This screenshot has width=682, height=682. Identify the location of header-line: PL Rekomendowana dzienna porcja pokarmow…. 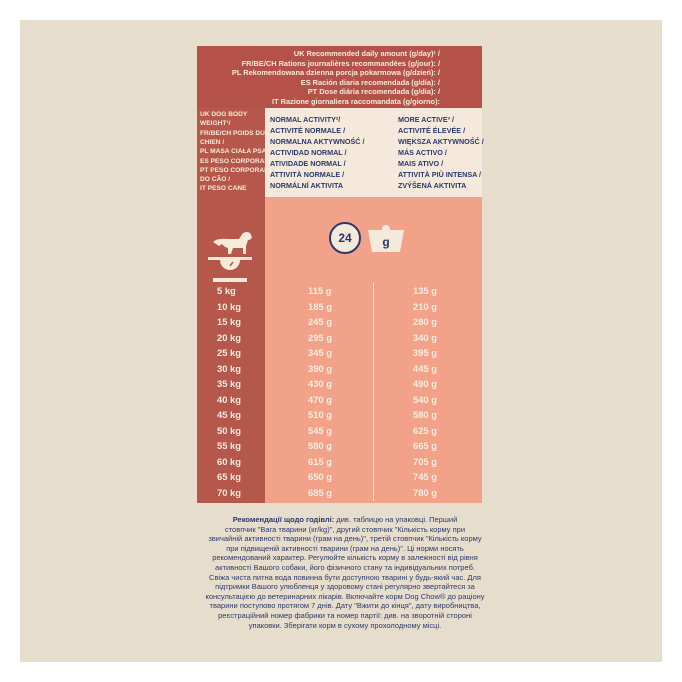
(335, 73).